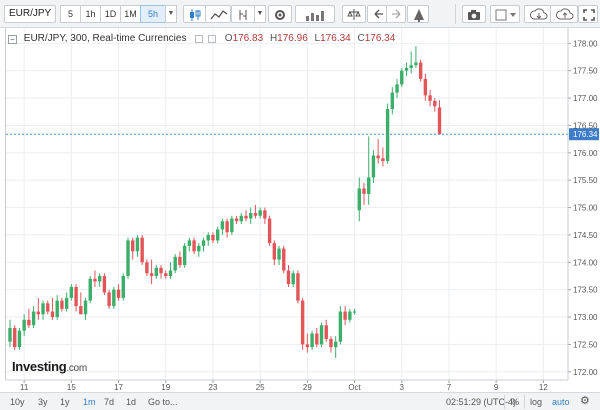  Describe the element at coordinates (315, 14) in the screenshot. I see `compare-icon` at that location.